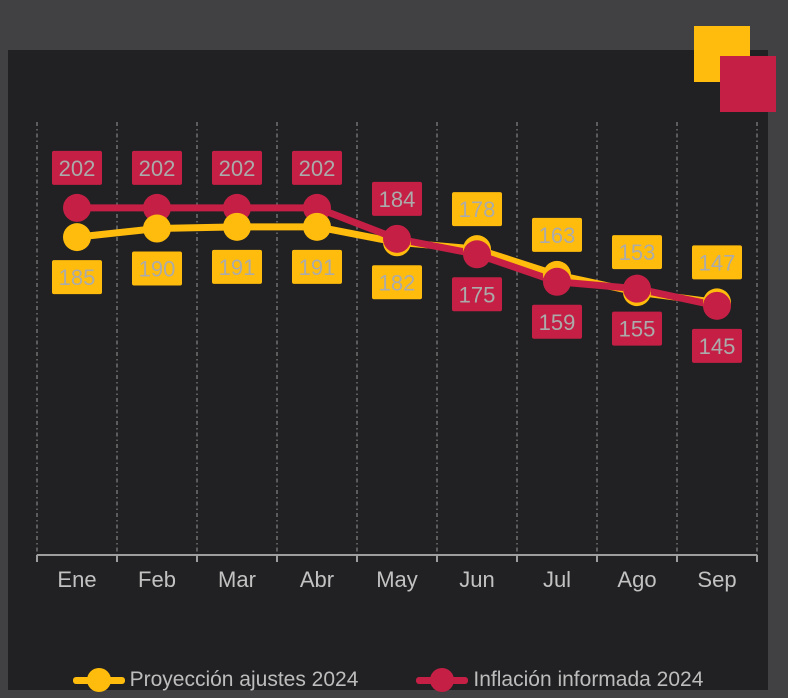  What do you see at coordinates (397, 579) in the screenshot?
I see `x-axis-label: May` at bounding box center [397, 579].